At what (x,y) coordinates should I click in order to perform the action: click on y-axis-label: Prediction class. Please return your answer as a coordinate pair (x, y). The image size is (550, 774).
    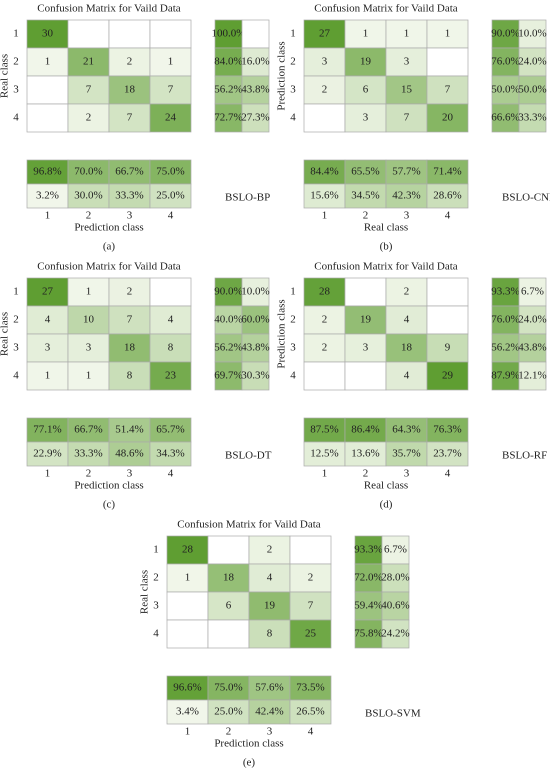
    Looking at the image, I should click on (282, 75).